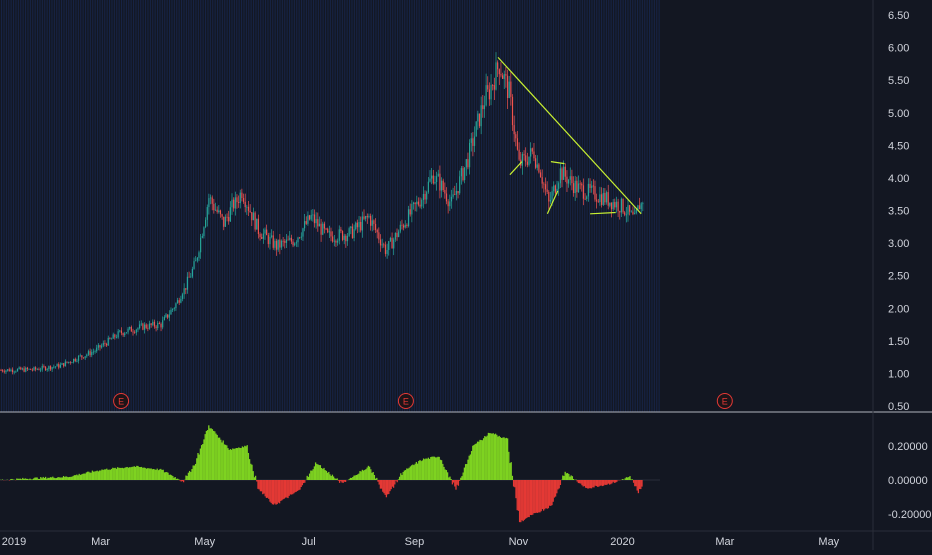  What do you see at coordinates (100, 542) in the screenshot?
I see `time-tick-label: Mar` at bounding box center [100, 542].